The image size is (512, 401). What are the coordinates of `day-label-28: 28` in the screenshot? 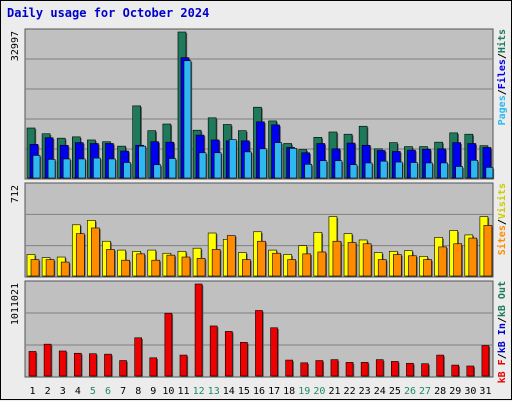 It's located at (440, 391).